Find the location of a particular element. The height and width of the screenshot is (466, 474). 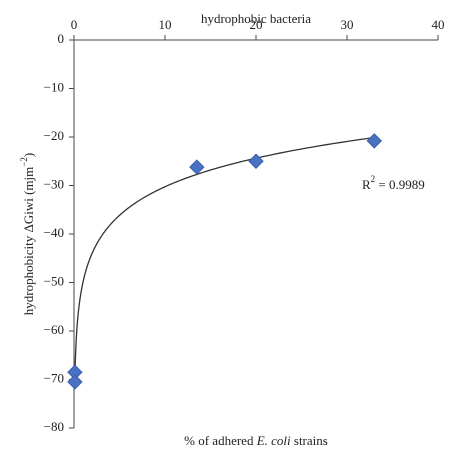

x-tick-label: 10 is located at coordinates (165, 24).